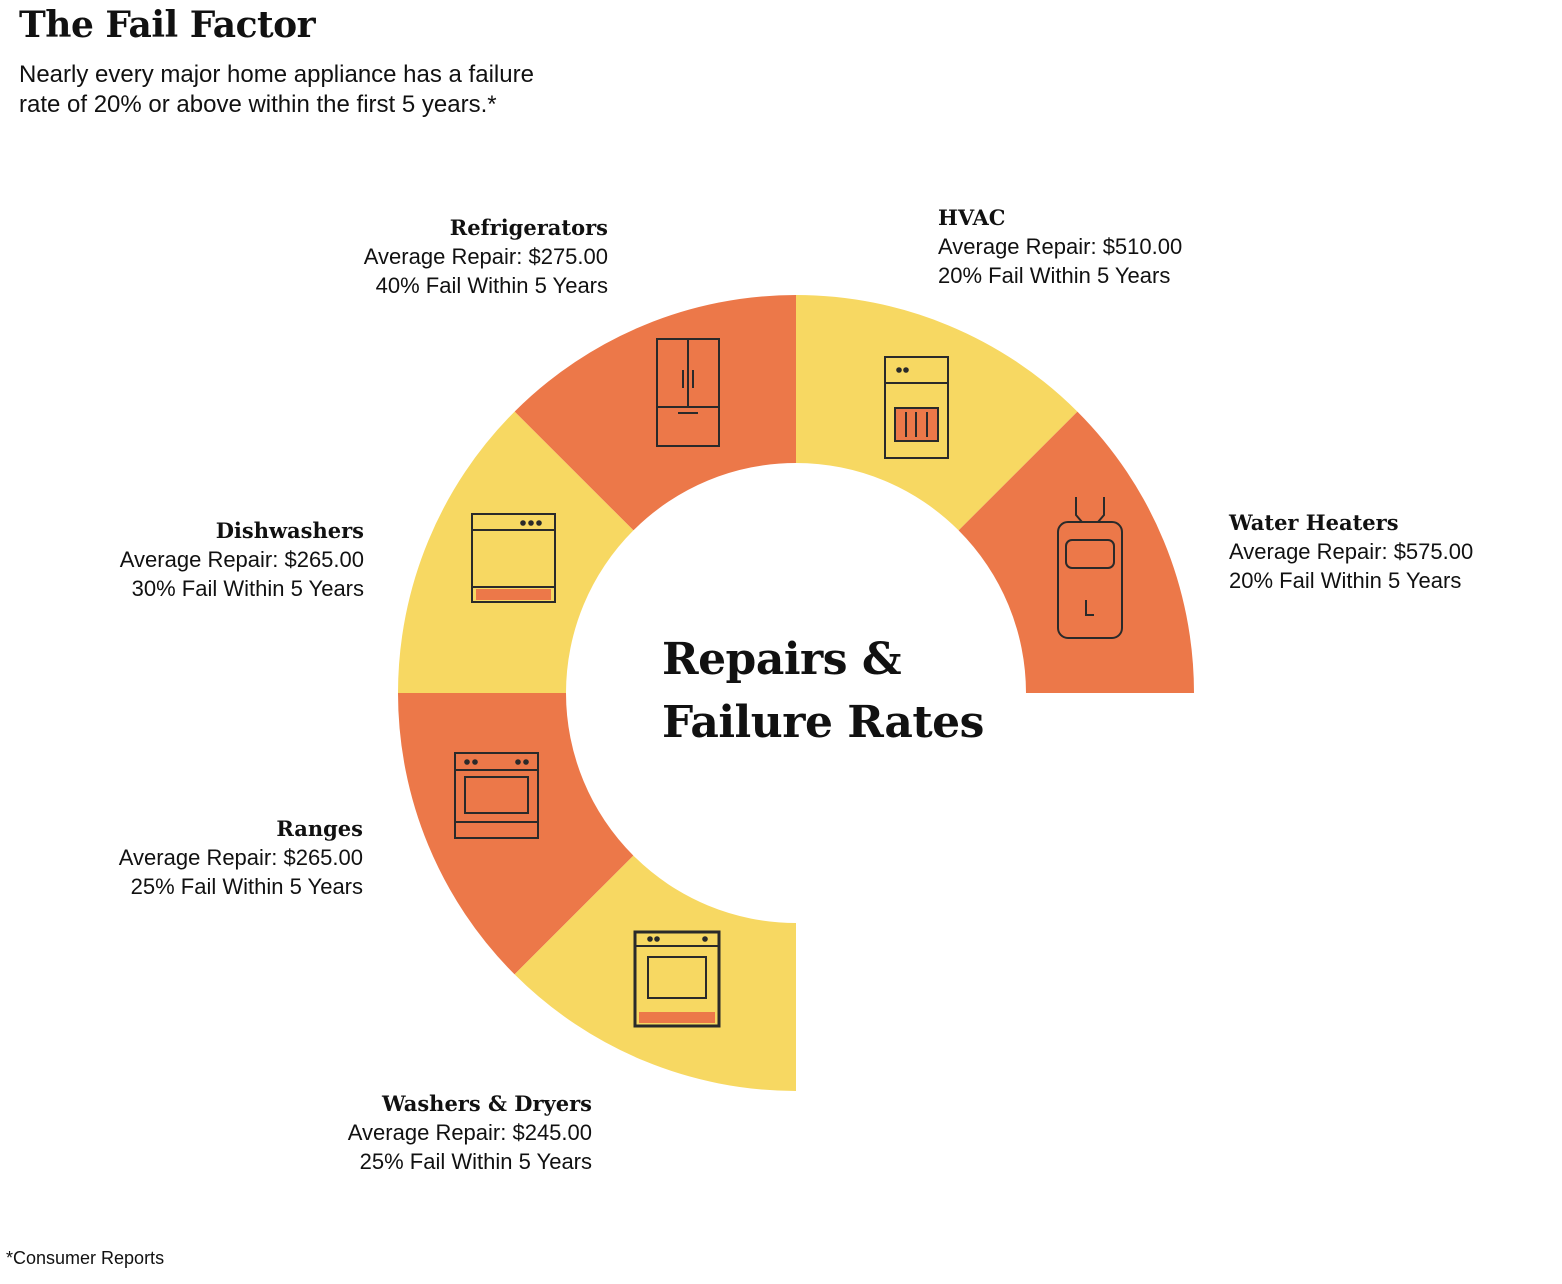  What do you see at coordinates (823, 691) in the screenshot?
I see `center-label: Repairs & Failure Rates` at bounding box center [823, 691].